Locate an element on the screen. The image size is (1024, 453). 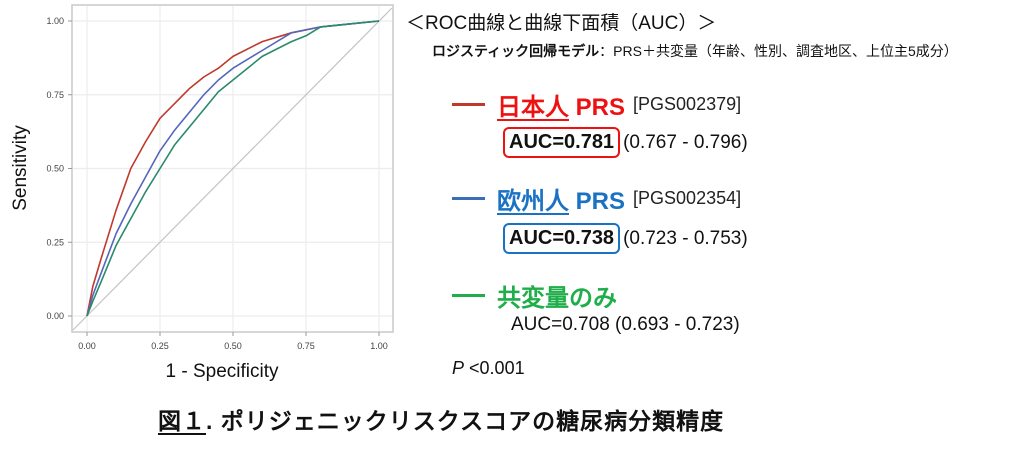
y-tick-label: 1.00 is located at coordinates (55, 21).